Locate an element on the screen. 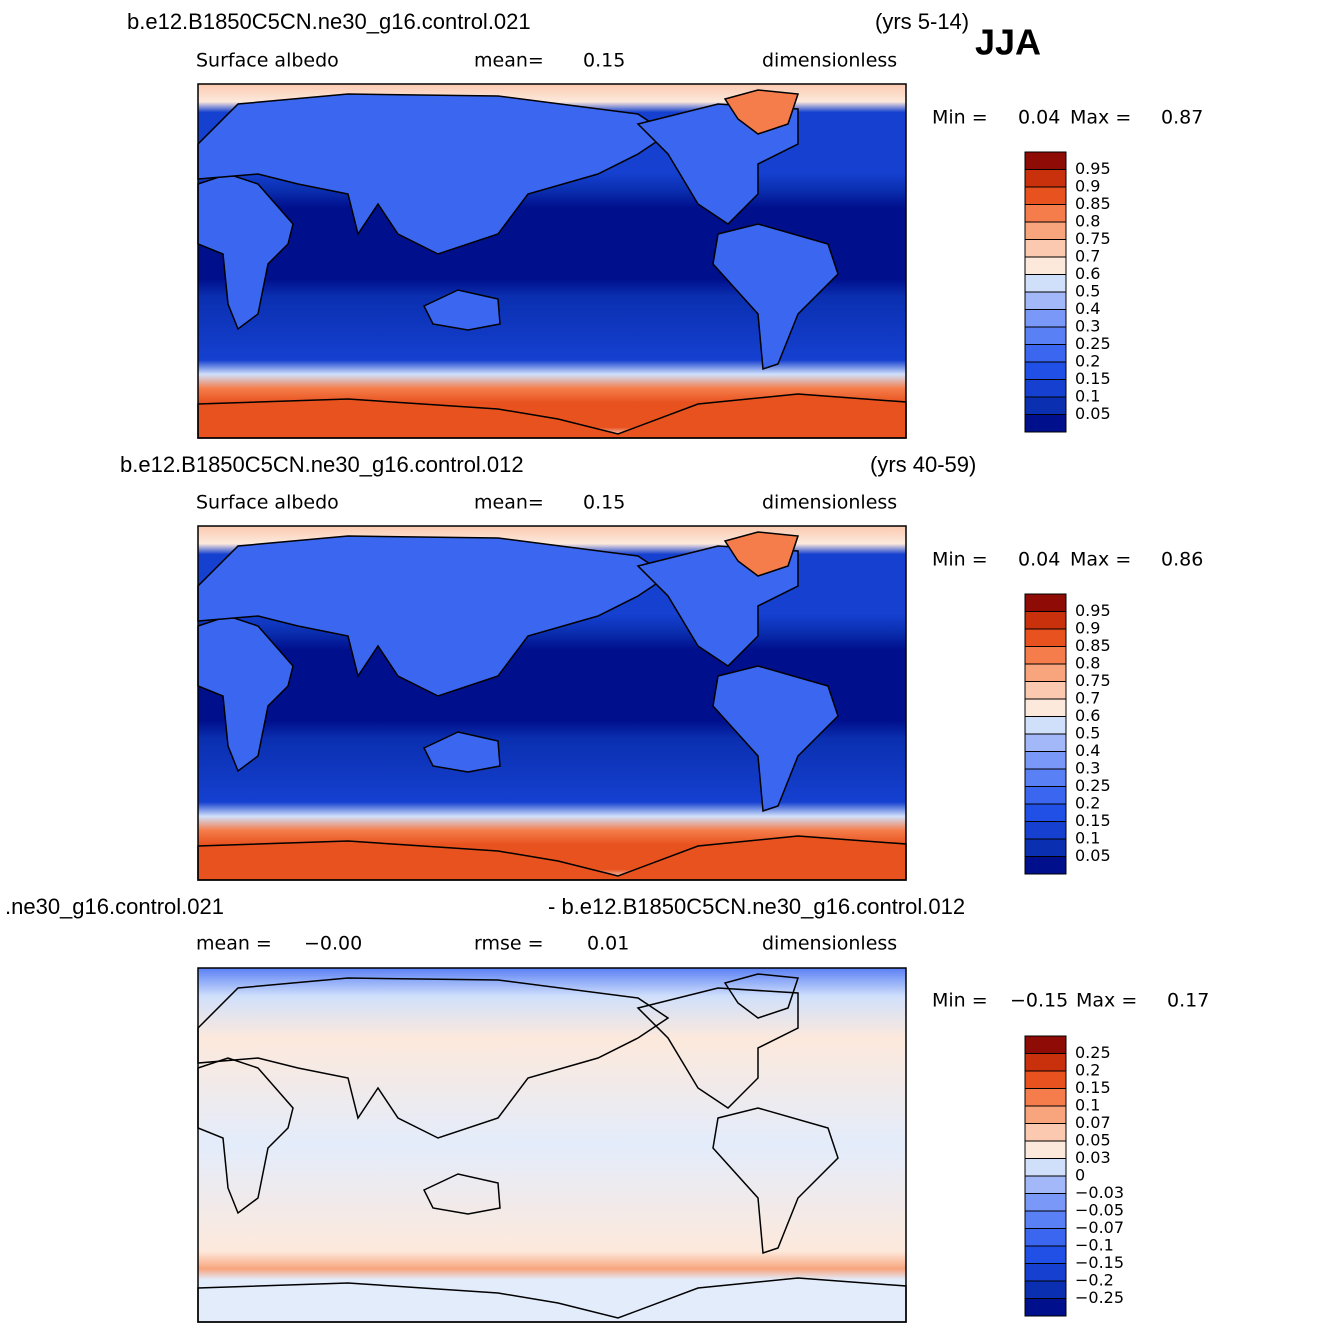 The height and width of the screenshot is (1336, 1336). colorbar-label: −0.15 is located at coordinates (1099, 1262).